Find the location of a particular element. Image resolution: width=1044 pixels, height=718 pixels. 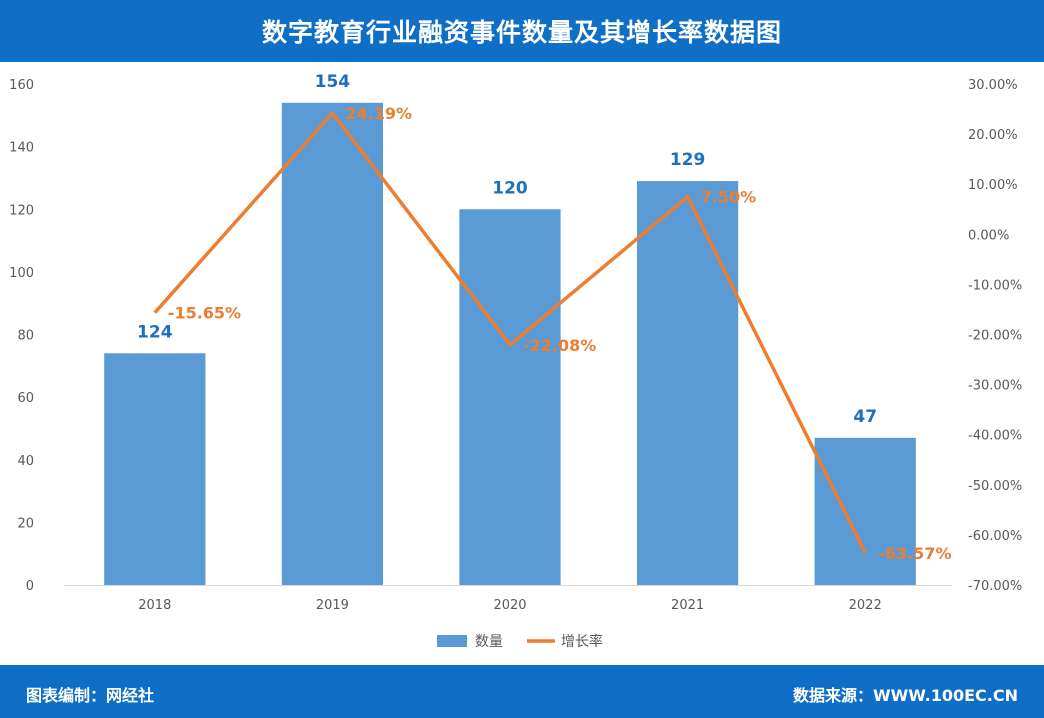

line-value-label: 24.19% is located at coordinates (378, 113).